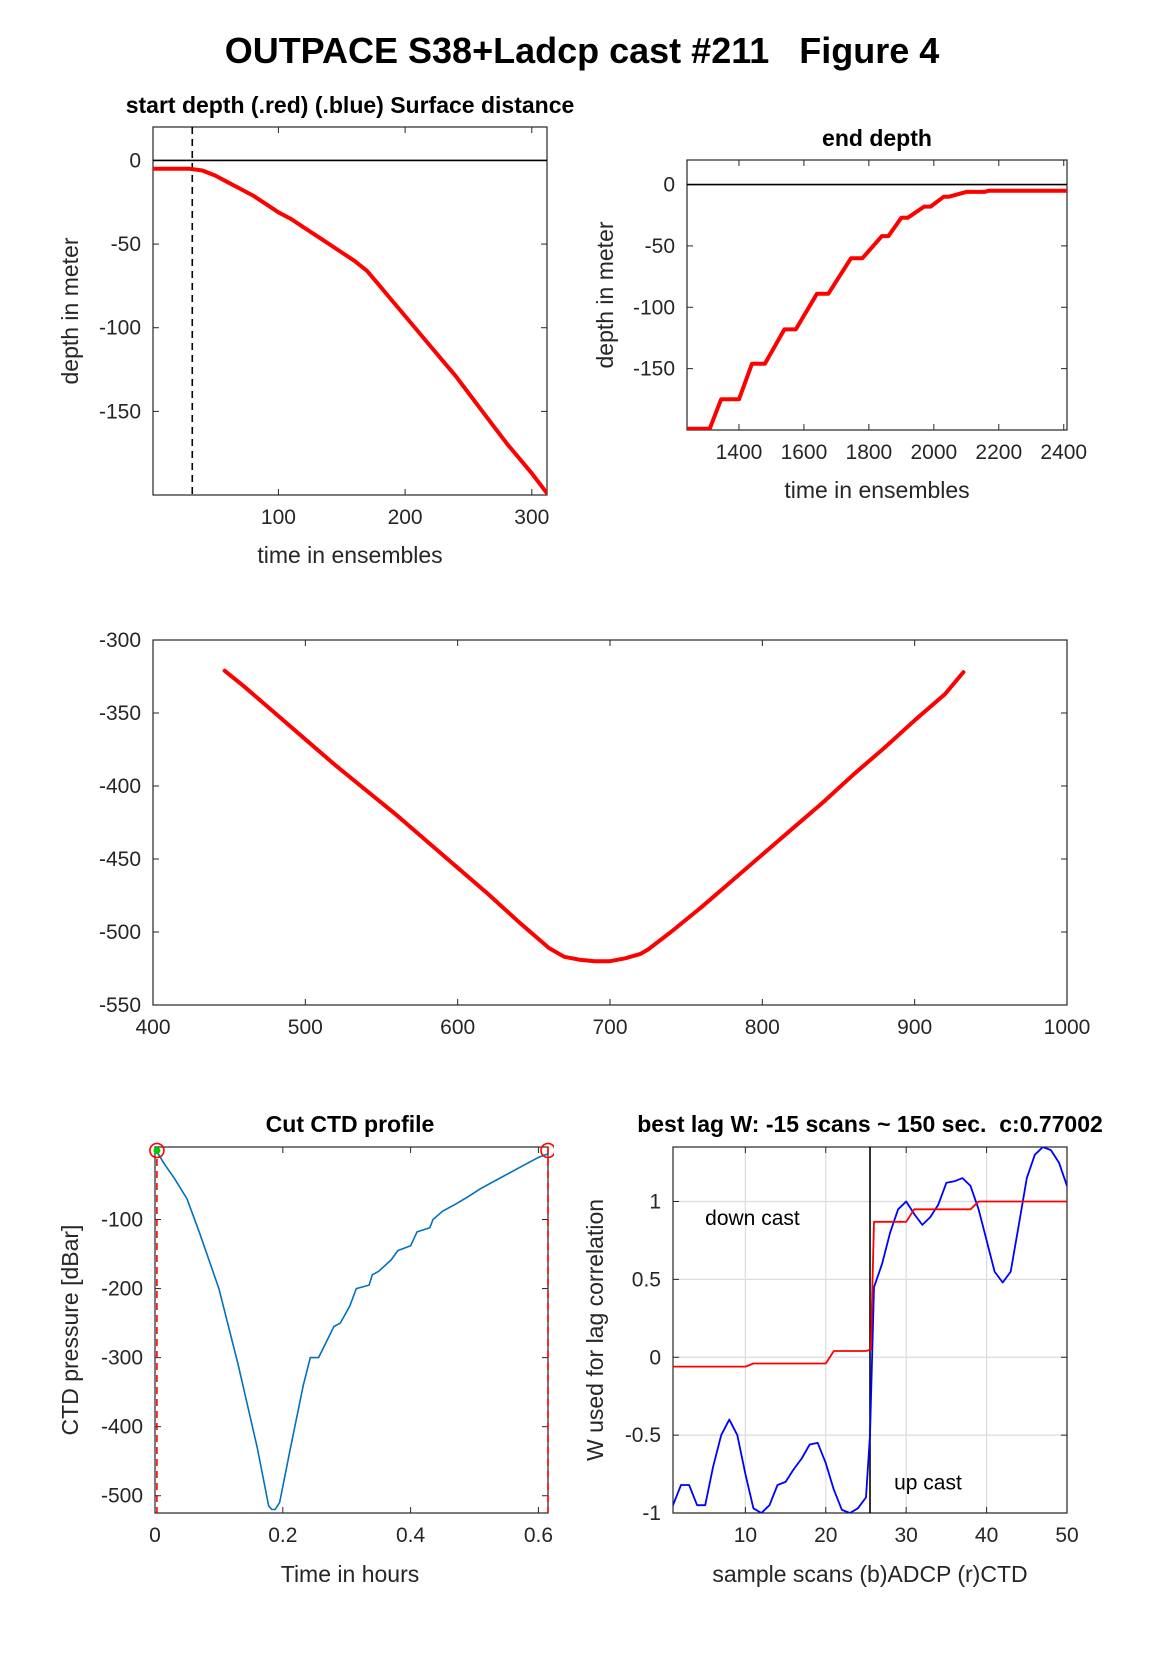 The width and height of the screenshot is (1165, 1679). I want to click on ctd-xlabel: Time in hours, so click(350, 1574).